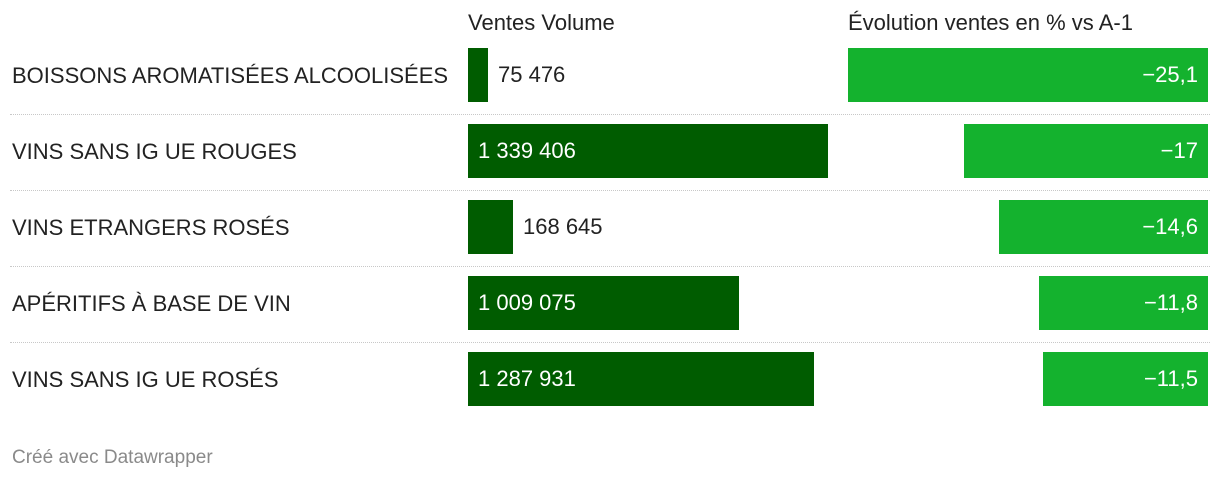 The image size is (1220, 482). Describe the element at coordinates (527, 302) in the screenshot. I see `volume-value-label: 1 009 075` at that location.